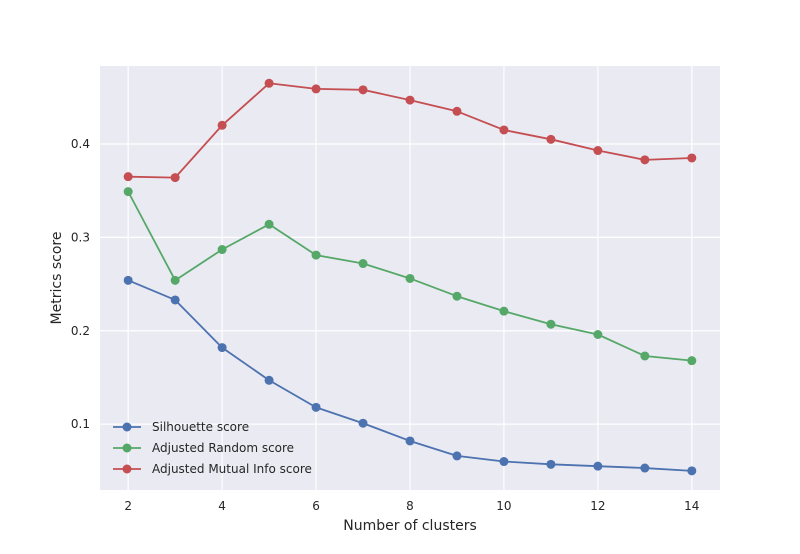 This screenshot has width=800, height=554. Describe the element at coordinates (691, 506) in the screenshot. I see `x-tick-label: 14` at that location.